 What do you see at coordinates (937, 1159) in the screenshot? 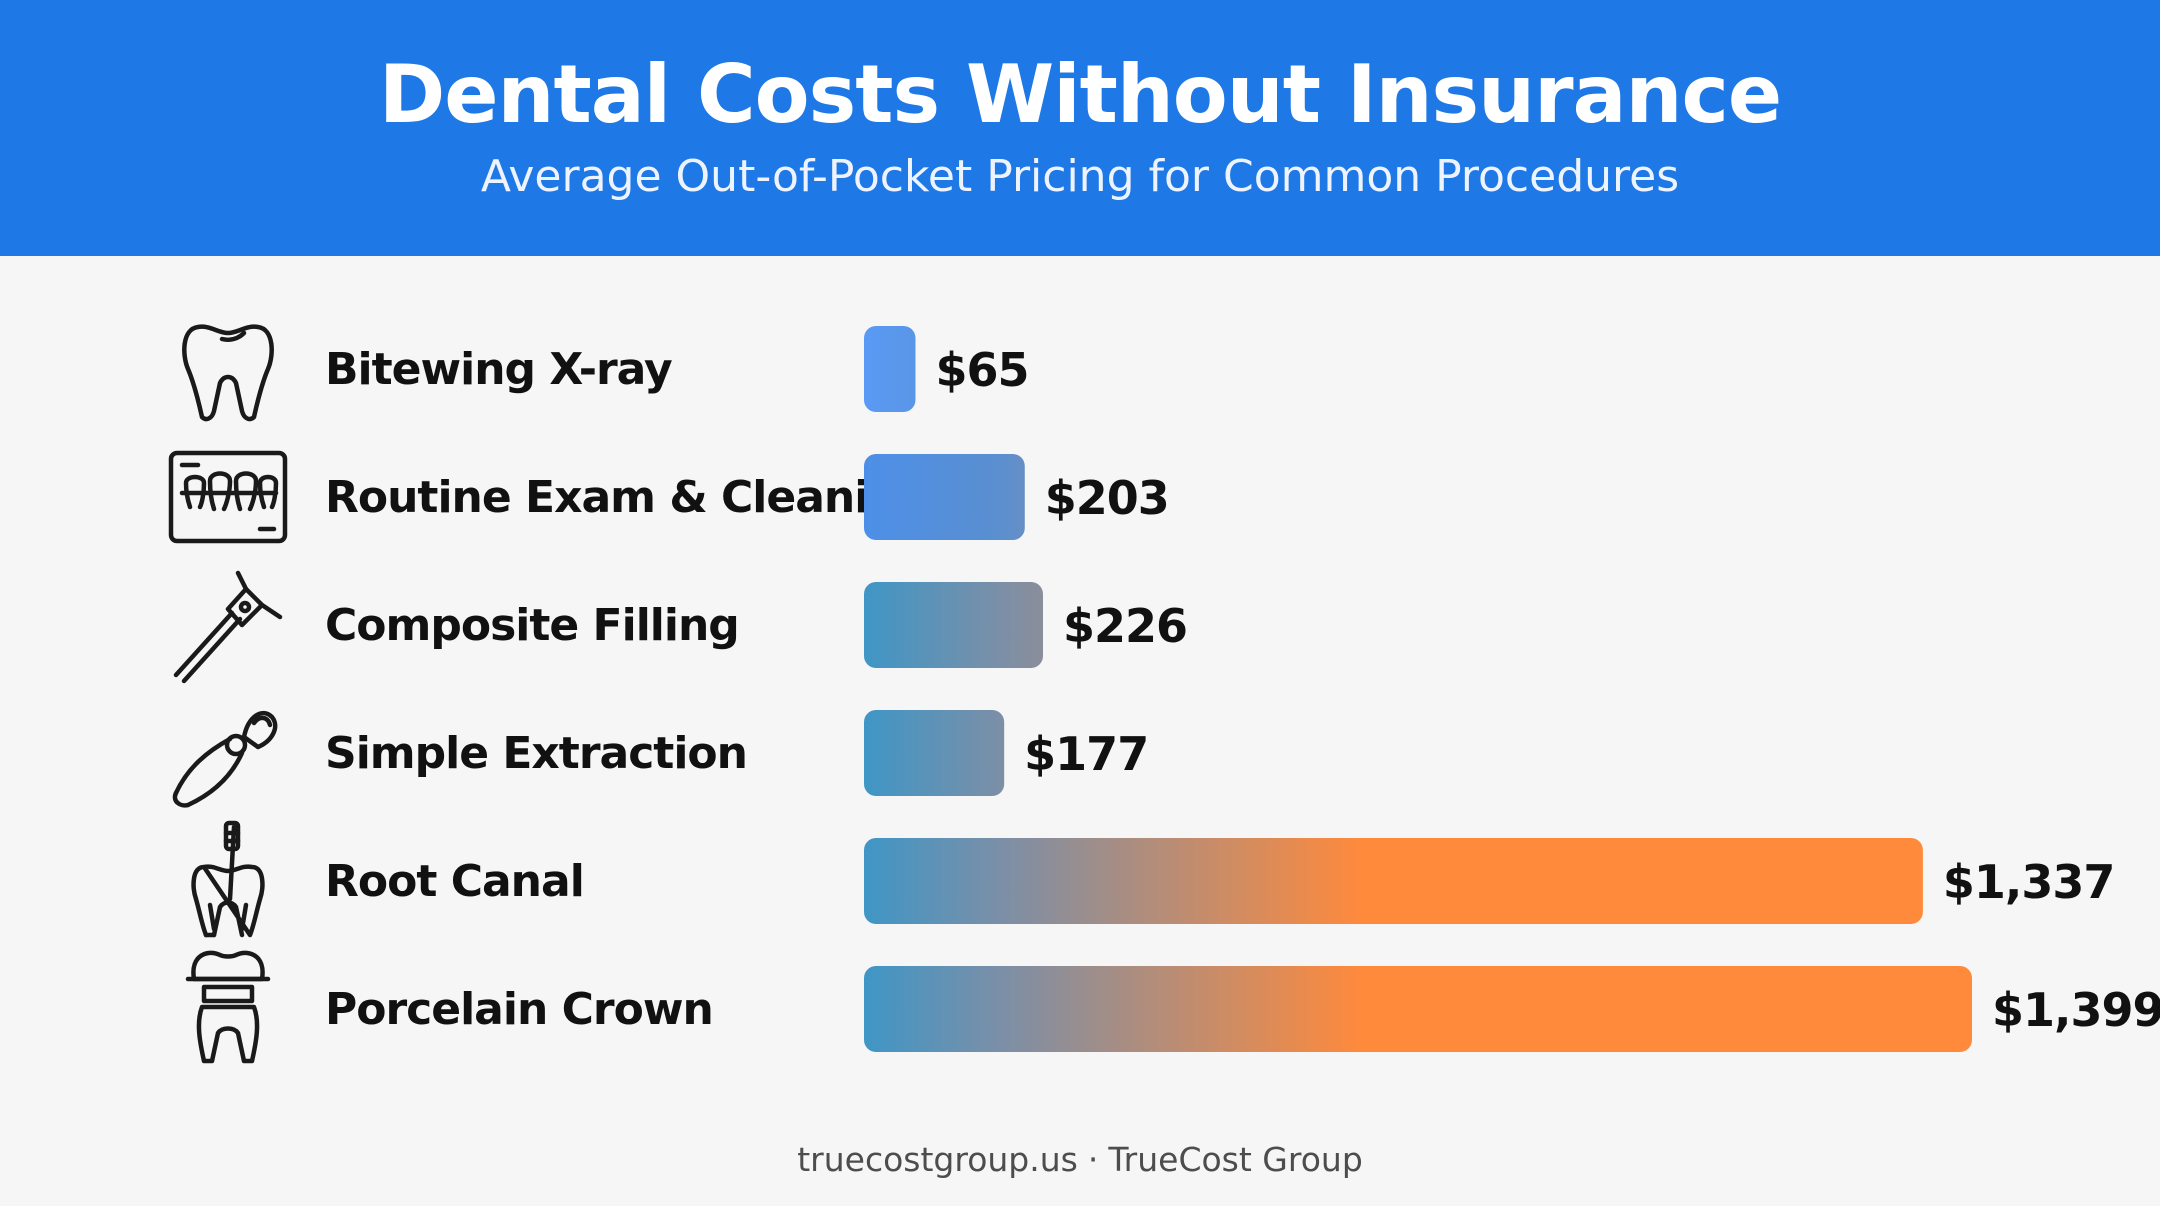
I see `footer-site: truecostgroup.us` at bounding box center [937, 1159].